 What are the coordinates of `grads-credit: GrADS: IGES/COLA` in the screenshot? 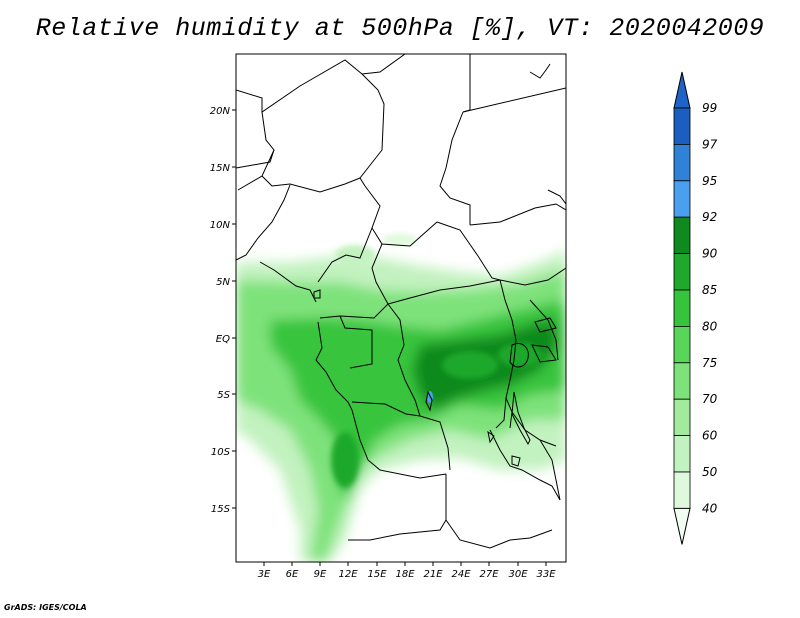 It's located at (45, 607).